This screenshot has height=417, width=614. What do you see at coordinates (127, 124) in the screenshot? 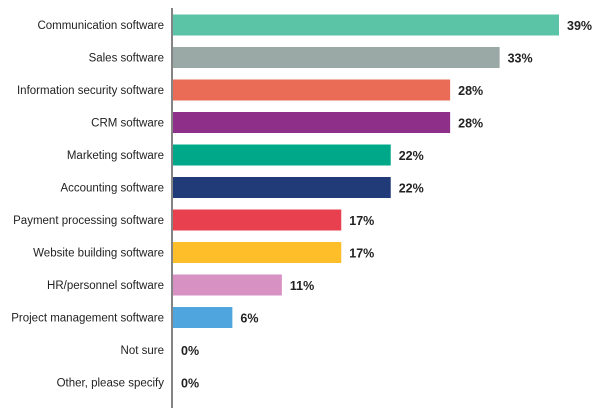
I see `category-label: CRM software` at bounding box center [127, 124].